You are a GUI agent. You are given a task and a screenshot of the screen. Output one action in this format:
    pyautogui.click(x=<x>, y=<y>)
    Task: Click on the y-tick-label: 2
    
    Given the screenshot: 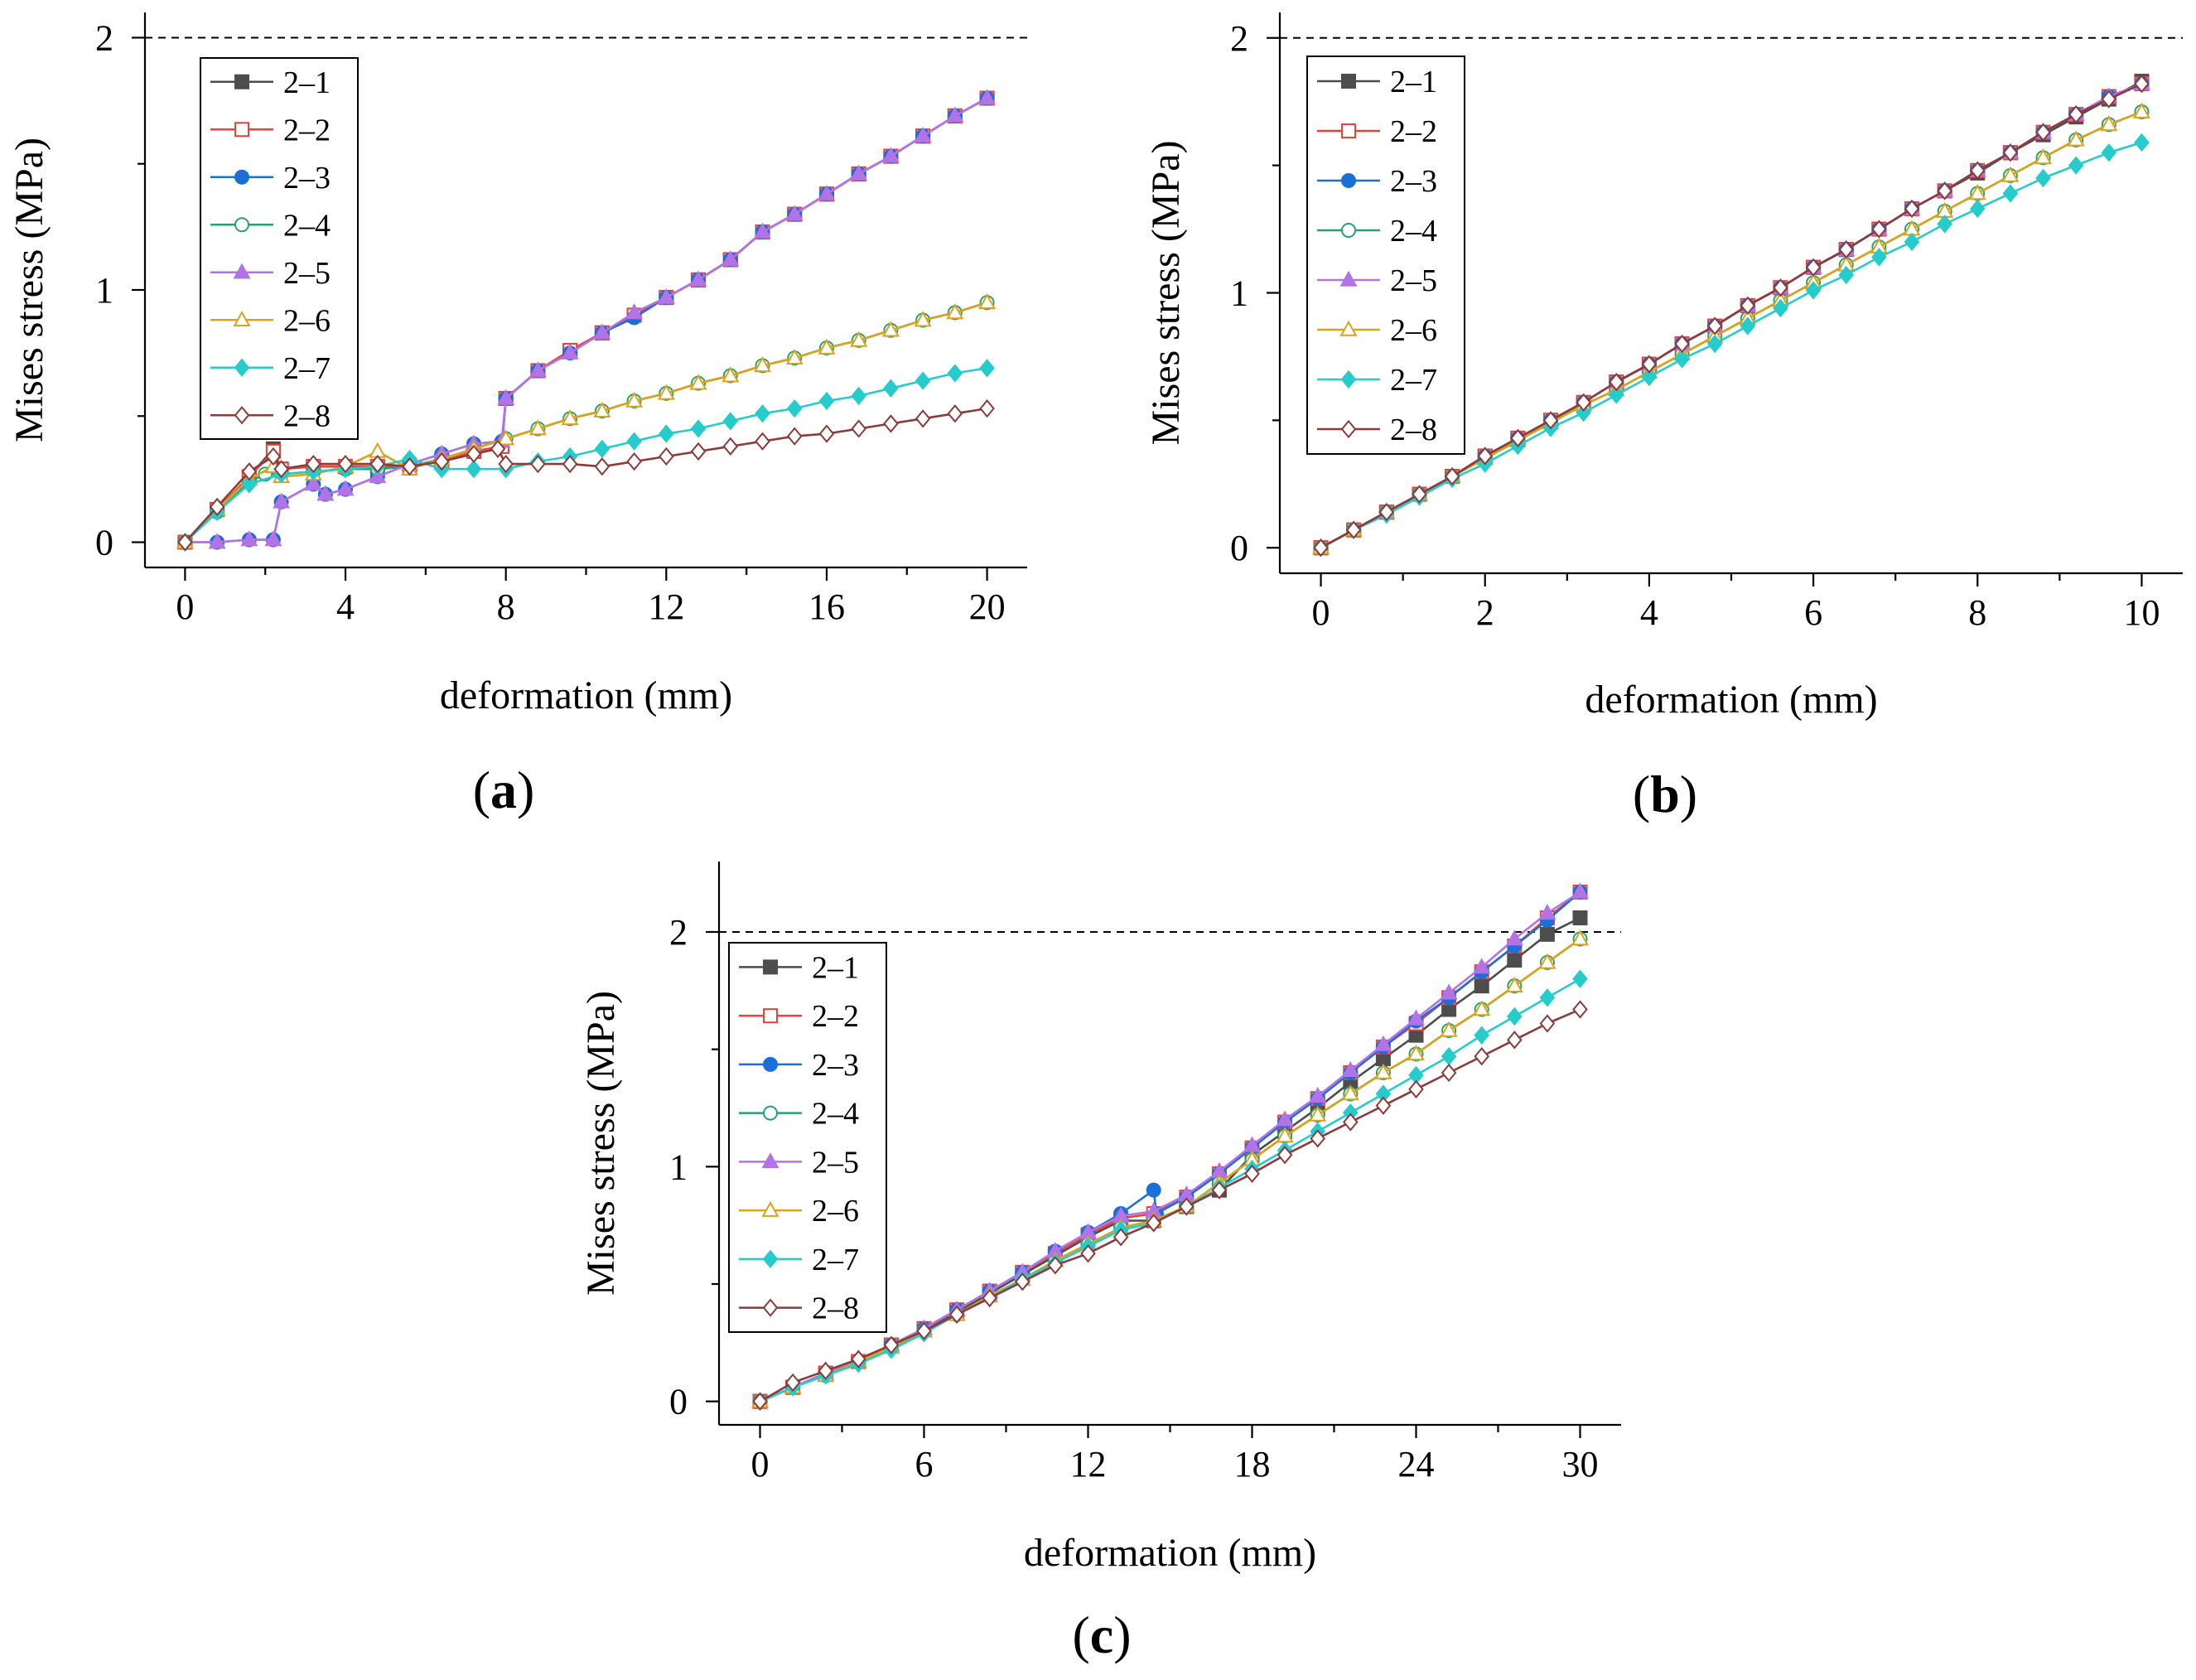 What is the action you would take?
    pyautogui.click(x=1239, y=38)
    